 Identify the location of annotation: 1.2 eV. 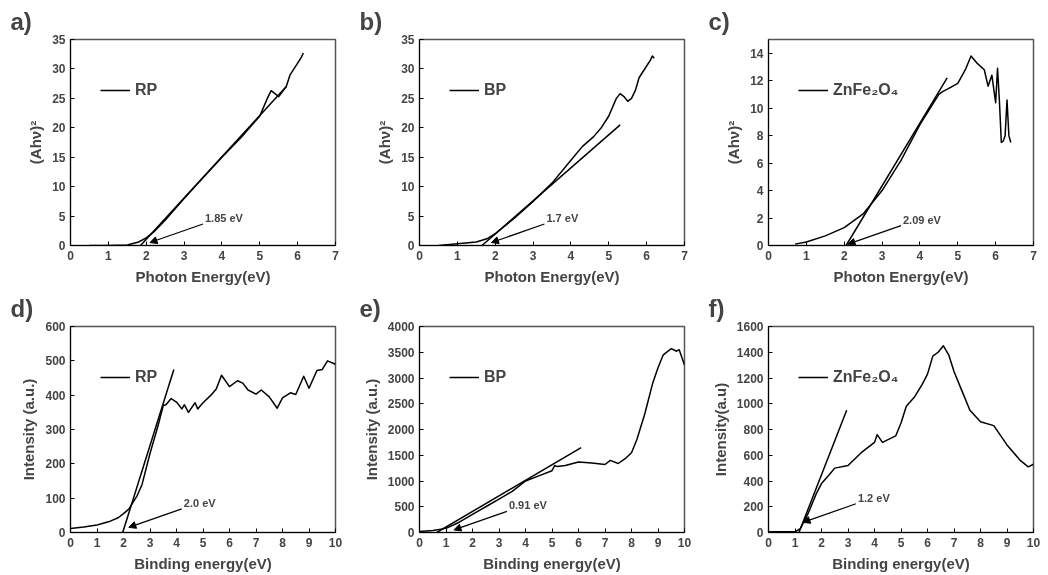
(874, 497).